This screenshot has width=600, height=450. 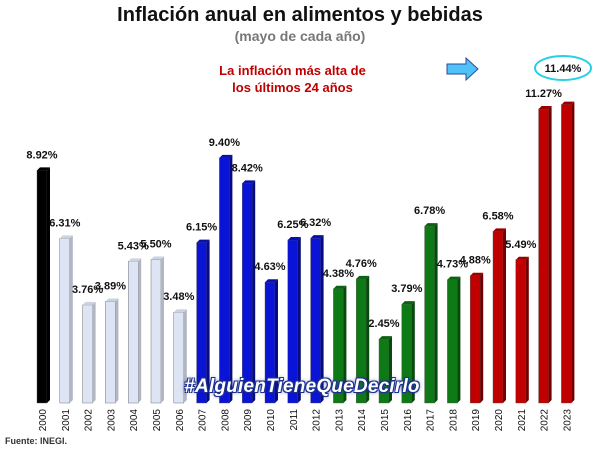 I want to click on bar-2010, so click(x=271, y=341).